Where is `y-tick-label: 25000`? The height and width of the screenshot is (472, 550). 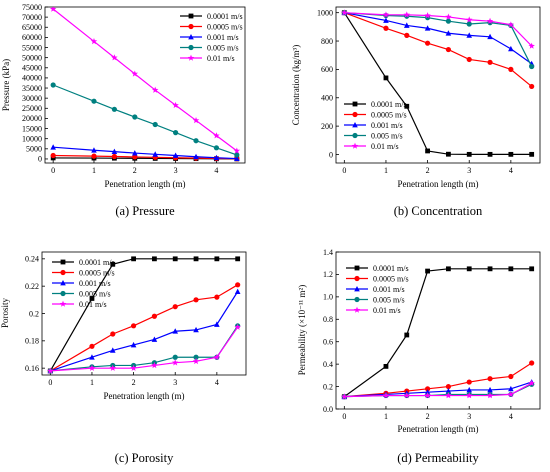
y-tick-label: 25000 is located at coordinates (32, 108).